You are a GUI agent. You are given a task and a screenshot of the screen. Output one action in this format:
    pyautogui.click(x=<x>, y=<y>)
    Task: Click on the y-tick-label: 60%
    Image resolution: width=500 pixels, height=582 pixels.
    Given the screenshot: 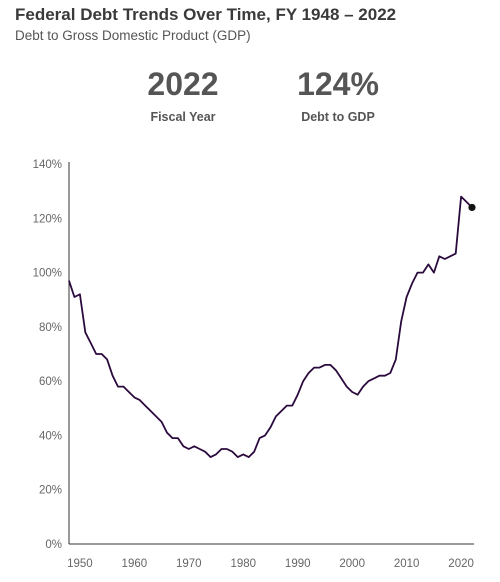 What is the action you would take?
    pyautogui.click(x=50, y=382)
    